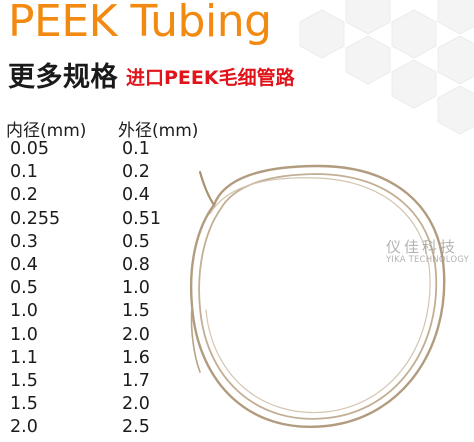 The width and height of the screenshot is (474, 442). I want to click on inner-diameter-value: 1.1, so click(24, 357).